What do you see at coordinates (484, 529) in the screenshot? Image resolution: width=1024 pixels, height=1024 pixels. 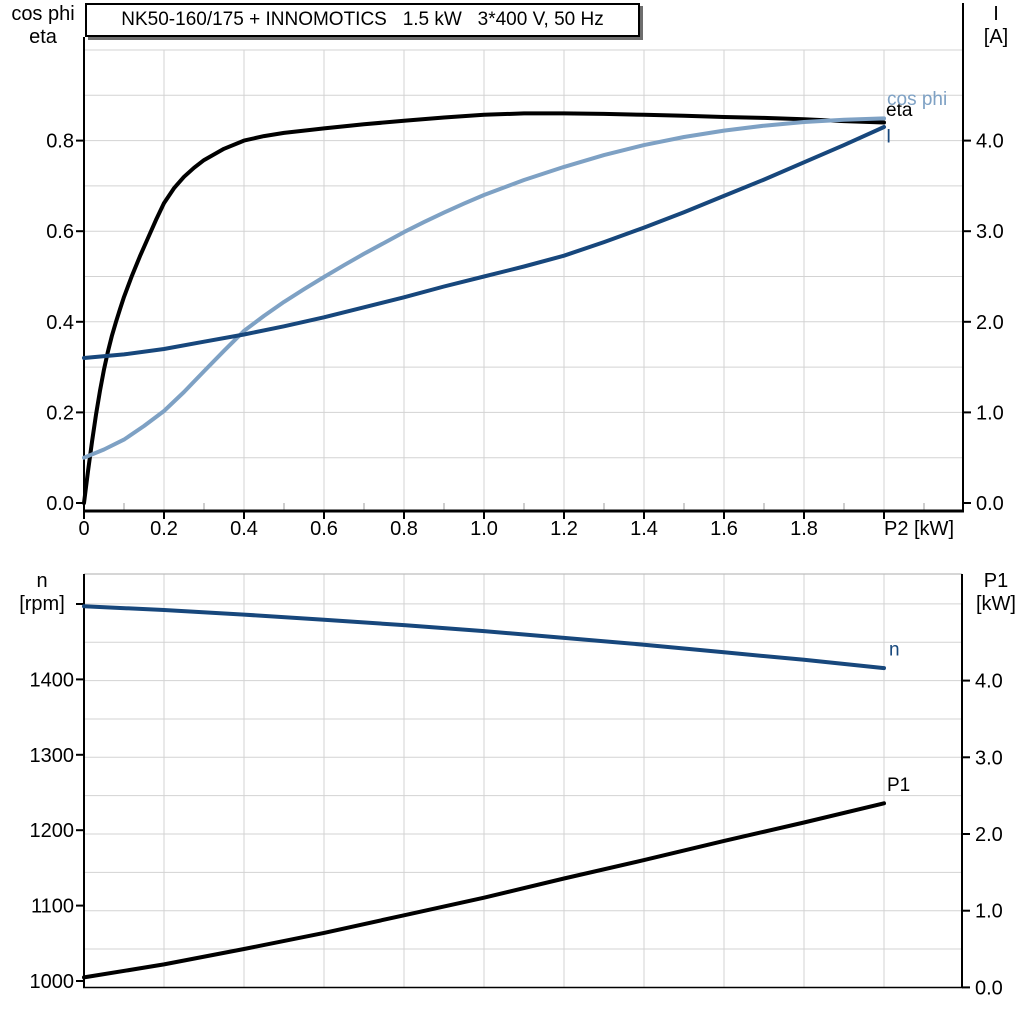 I see `x-tick-label: 1.0` at bounding box center [484, 529].